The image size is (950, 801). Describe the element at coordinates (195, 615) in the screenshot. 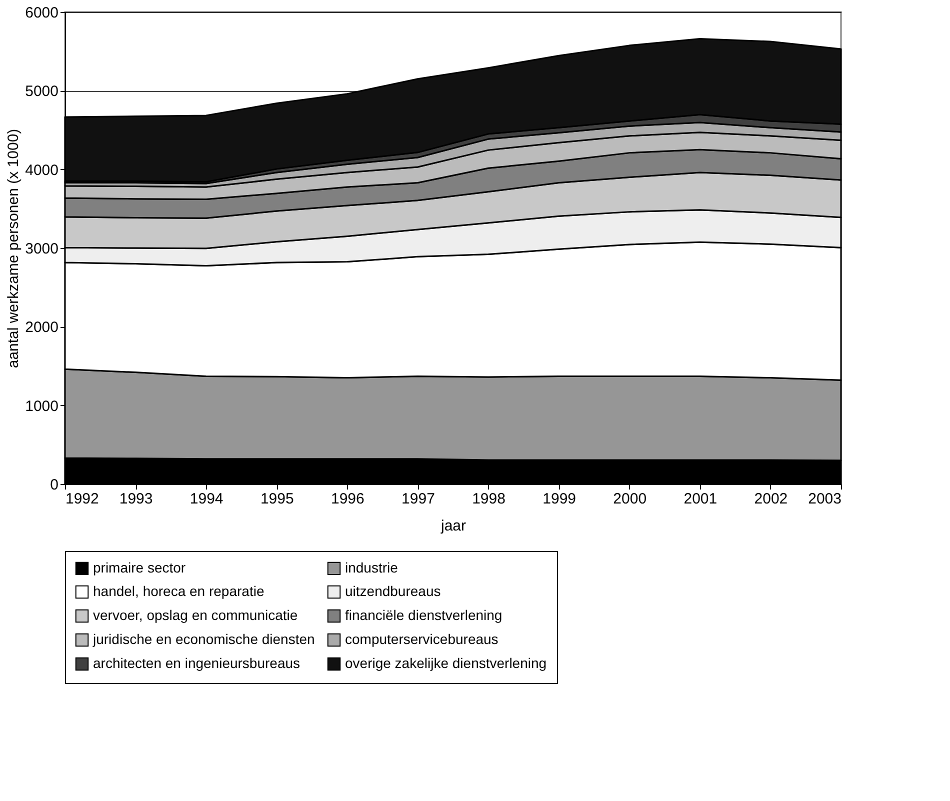

I see `legend-label: vervoer, opslag en communicatie` at that location.